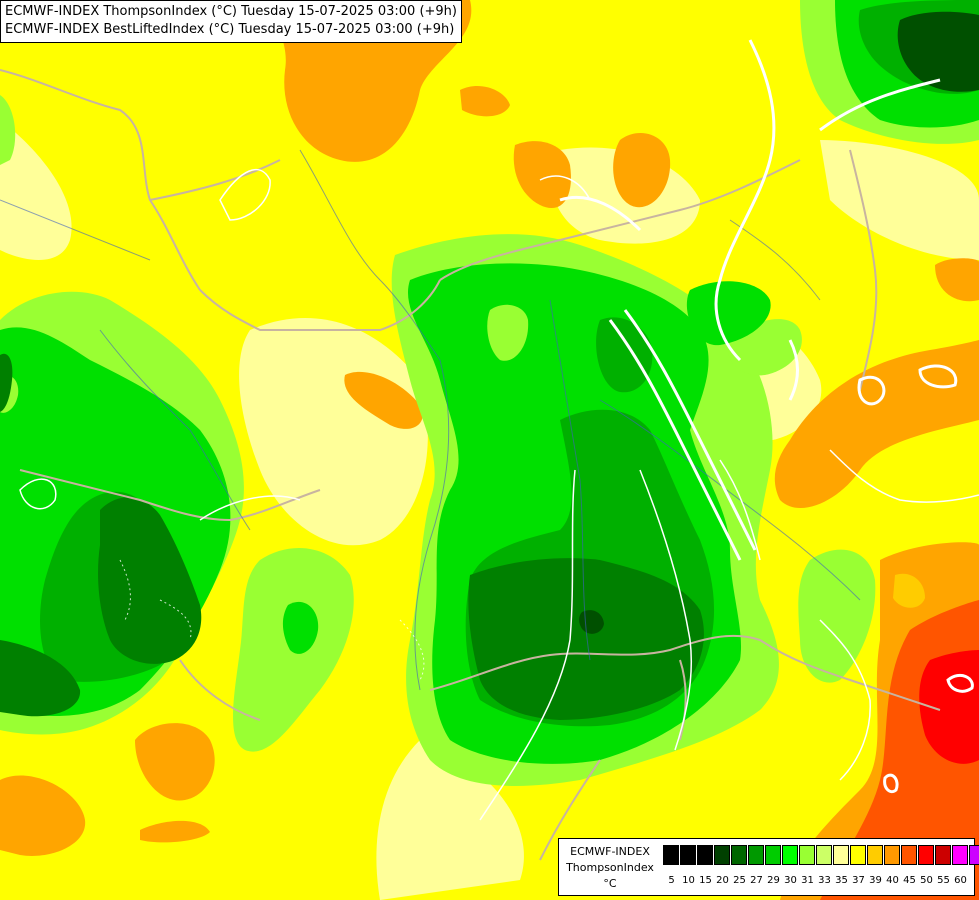 The height and width of the screenshot is (900, 979). Describe the element at coordinates (807, 880) in the screenshot. I see `legend-tick-label: 31` at that location.